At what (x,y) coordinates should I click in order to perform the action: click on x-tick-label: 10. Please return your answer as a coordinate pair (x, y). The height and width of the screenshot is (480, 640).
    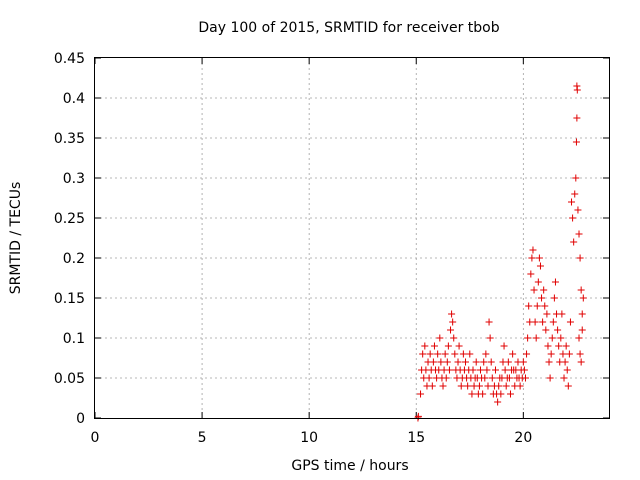
    Looking at the image, I should click on (309, 438).